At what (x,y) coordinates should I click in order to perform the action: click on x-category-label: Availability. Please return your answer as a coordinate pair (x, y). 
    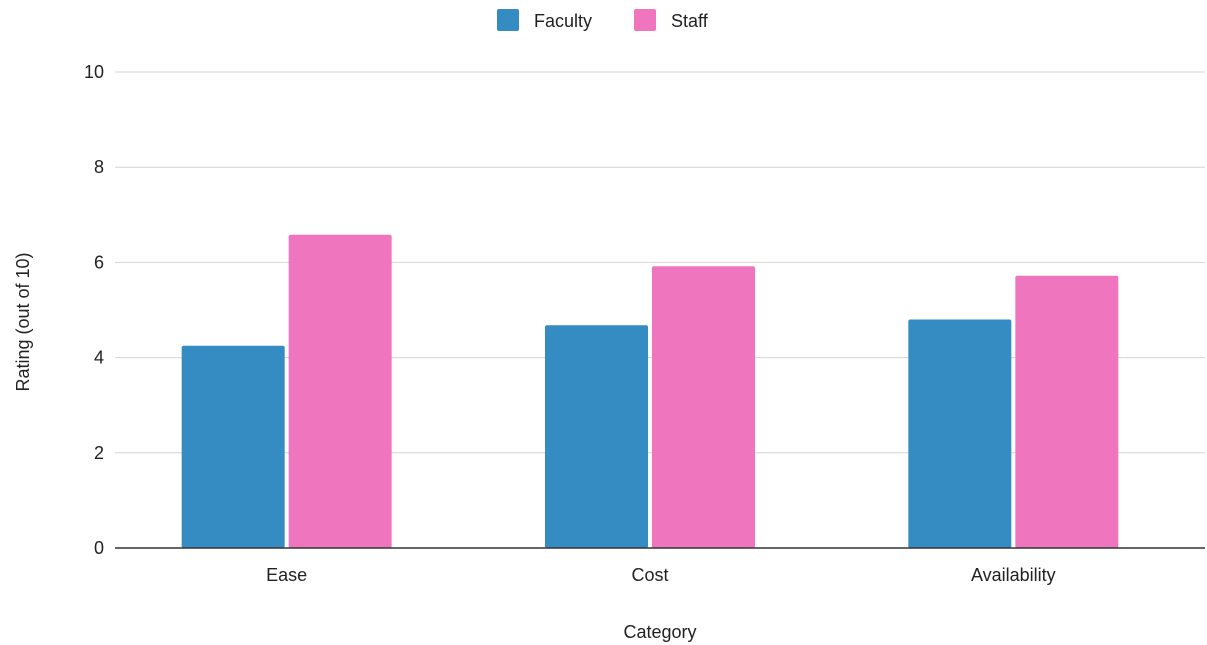
    Looking at the image, I should click on (1013, 575).